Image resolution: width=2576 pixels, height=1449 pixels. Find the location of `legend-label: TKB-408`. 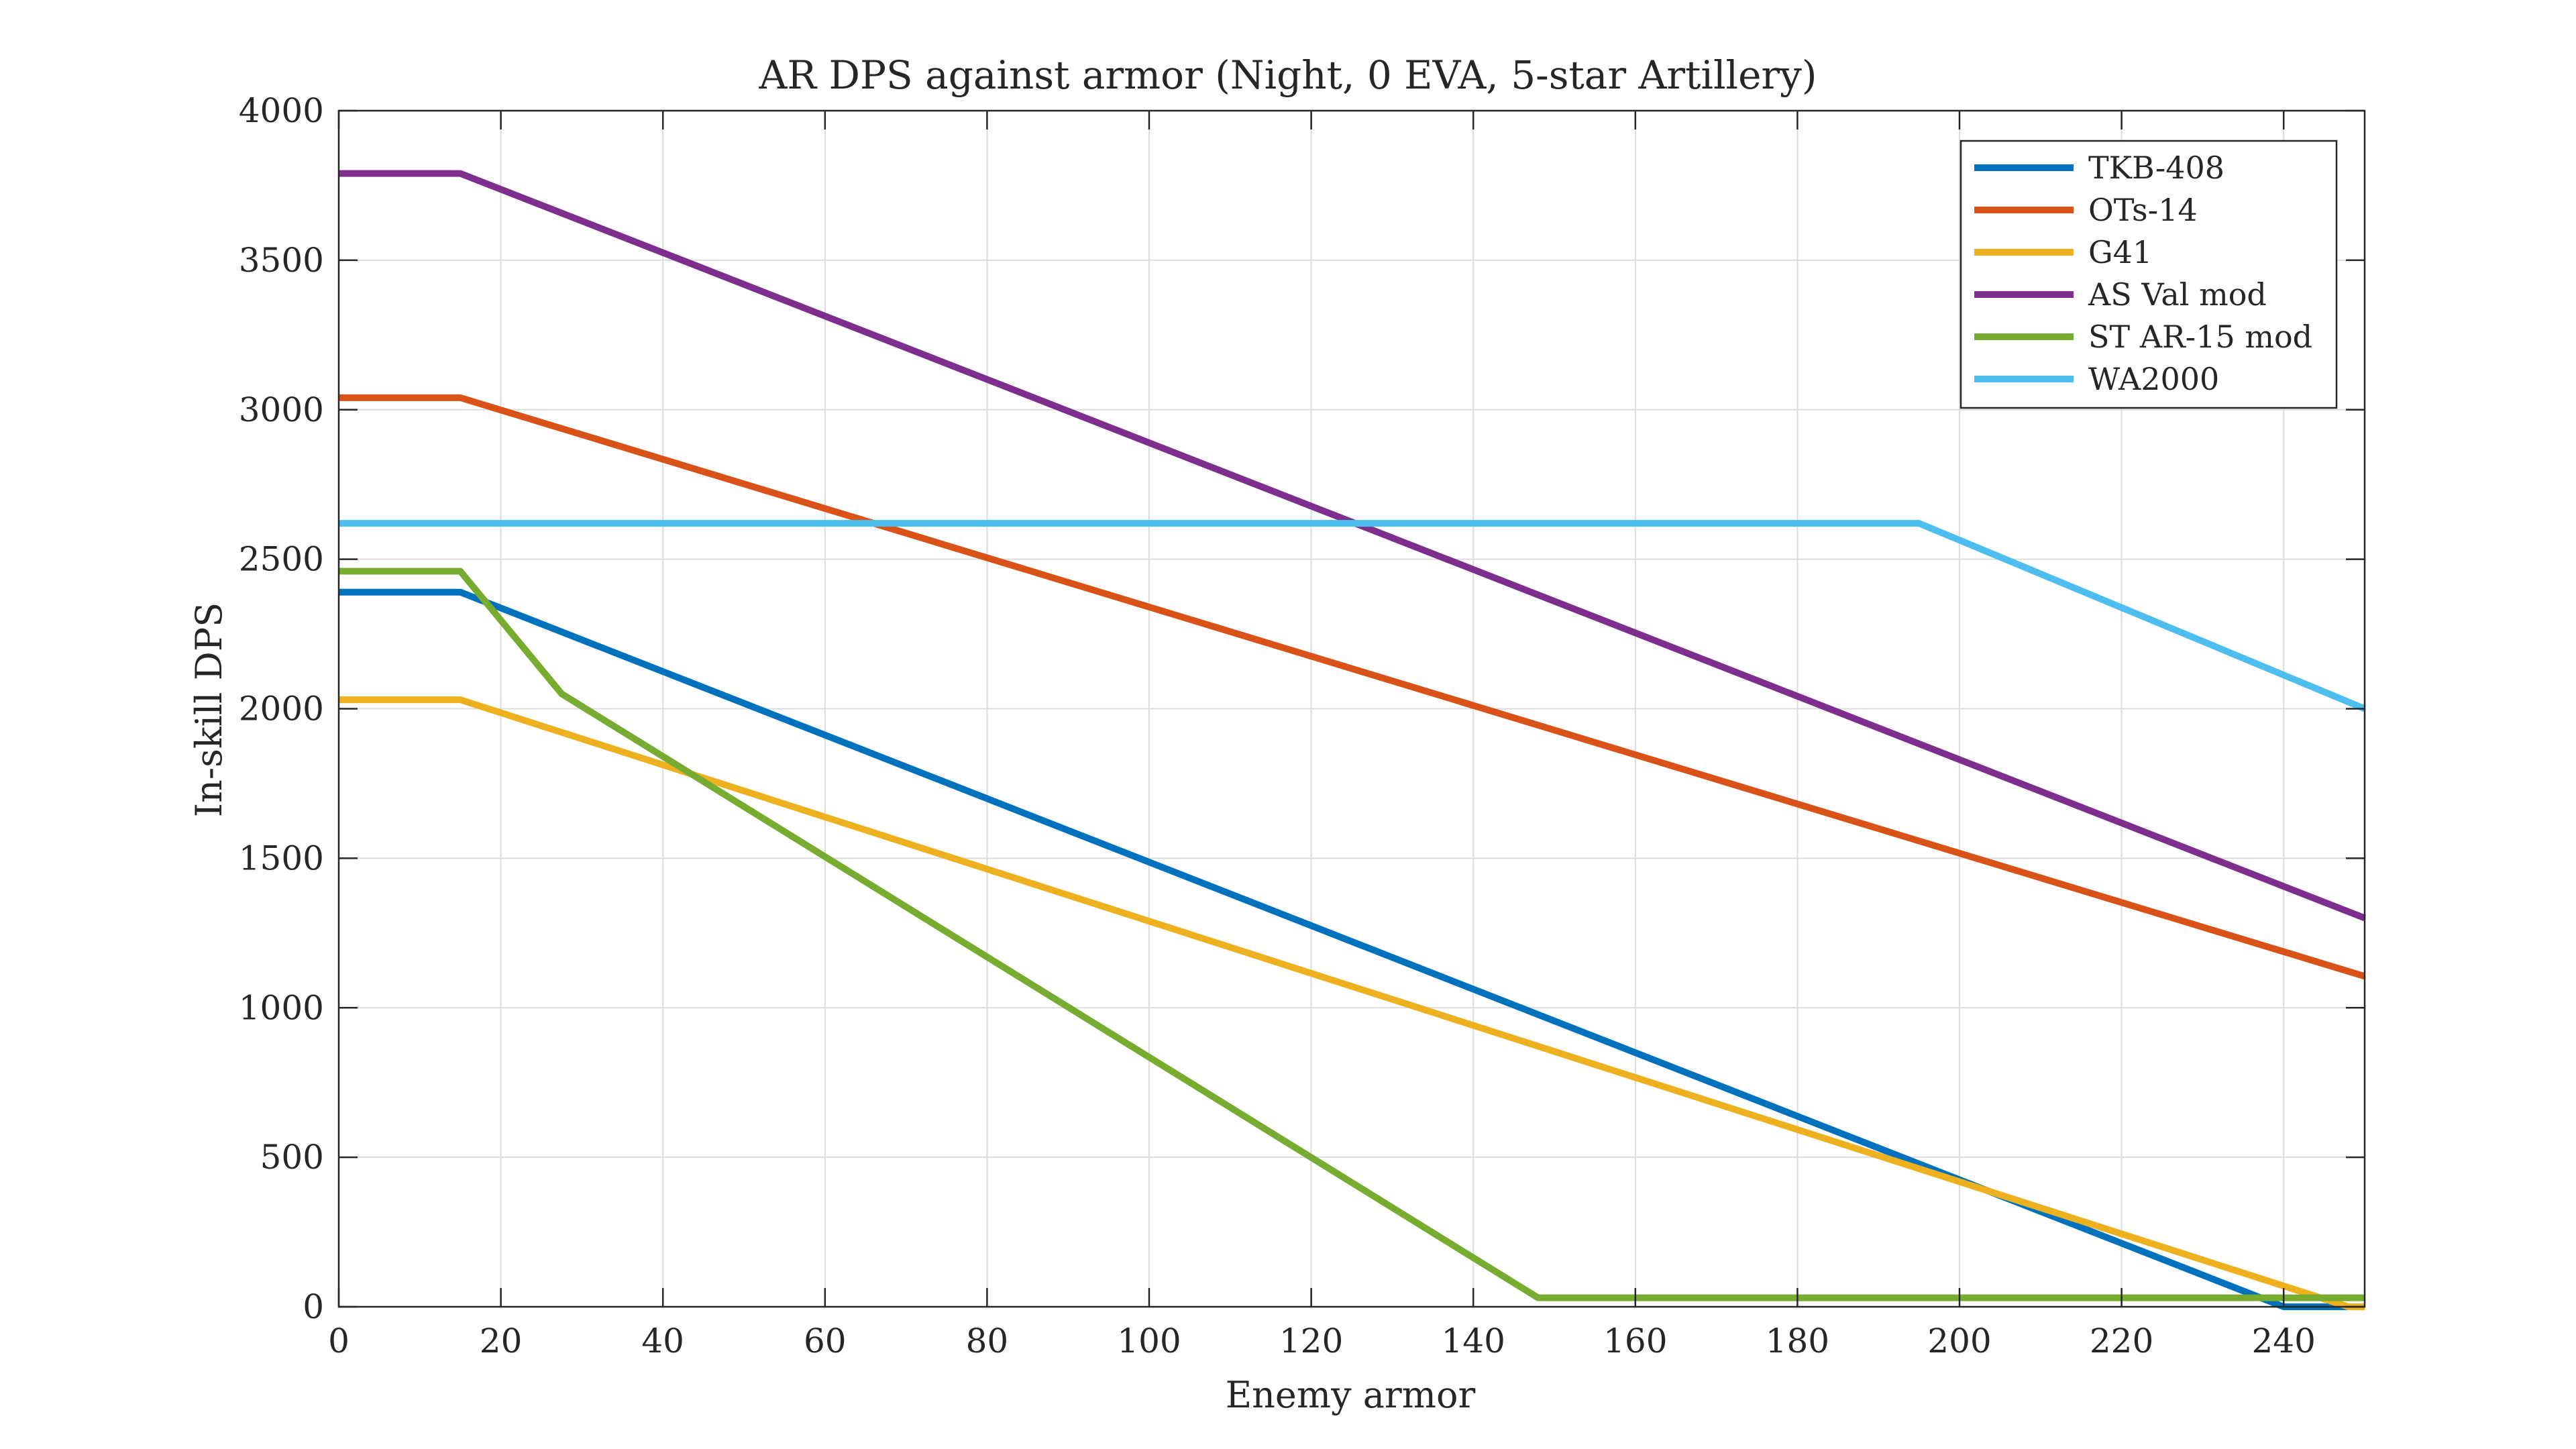

legend-label: TKB-408 is located at coordinates (2156, 168).